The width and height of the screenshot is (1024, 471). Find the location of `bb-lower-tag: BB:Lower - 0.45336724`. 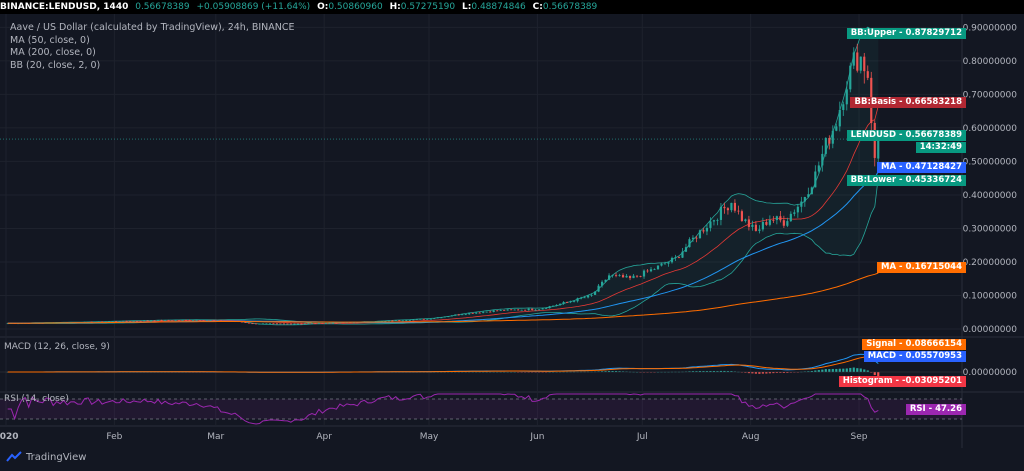

bb-lower-tag: BB:Lower - 0.45336724 is located at coordinates (906, 180).